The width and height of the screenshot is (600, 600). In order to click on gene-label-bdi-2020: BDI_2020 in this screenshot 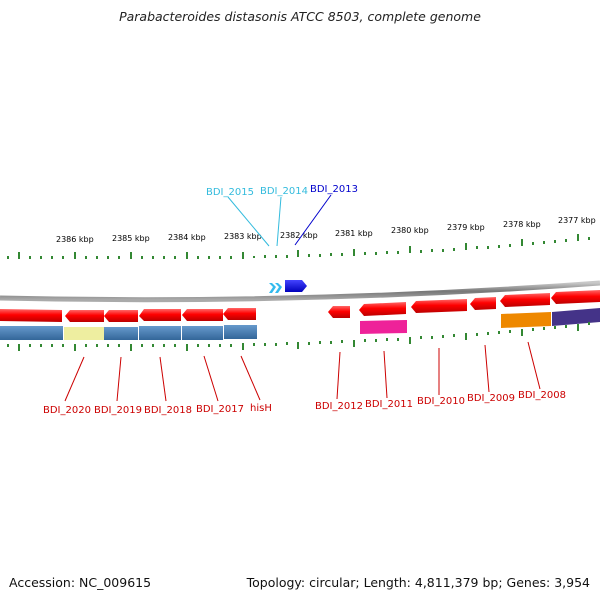, I will do `click(67, 410)`.